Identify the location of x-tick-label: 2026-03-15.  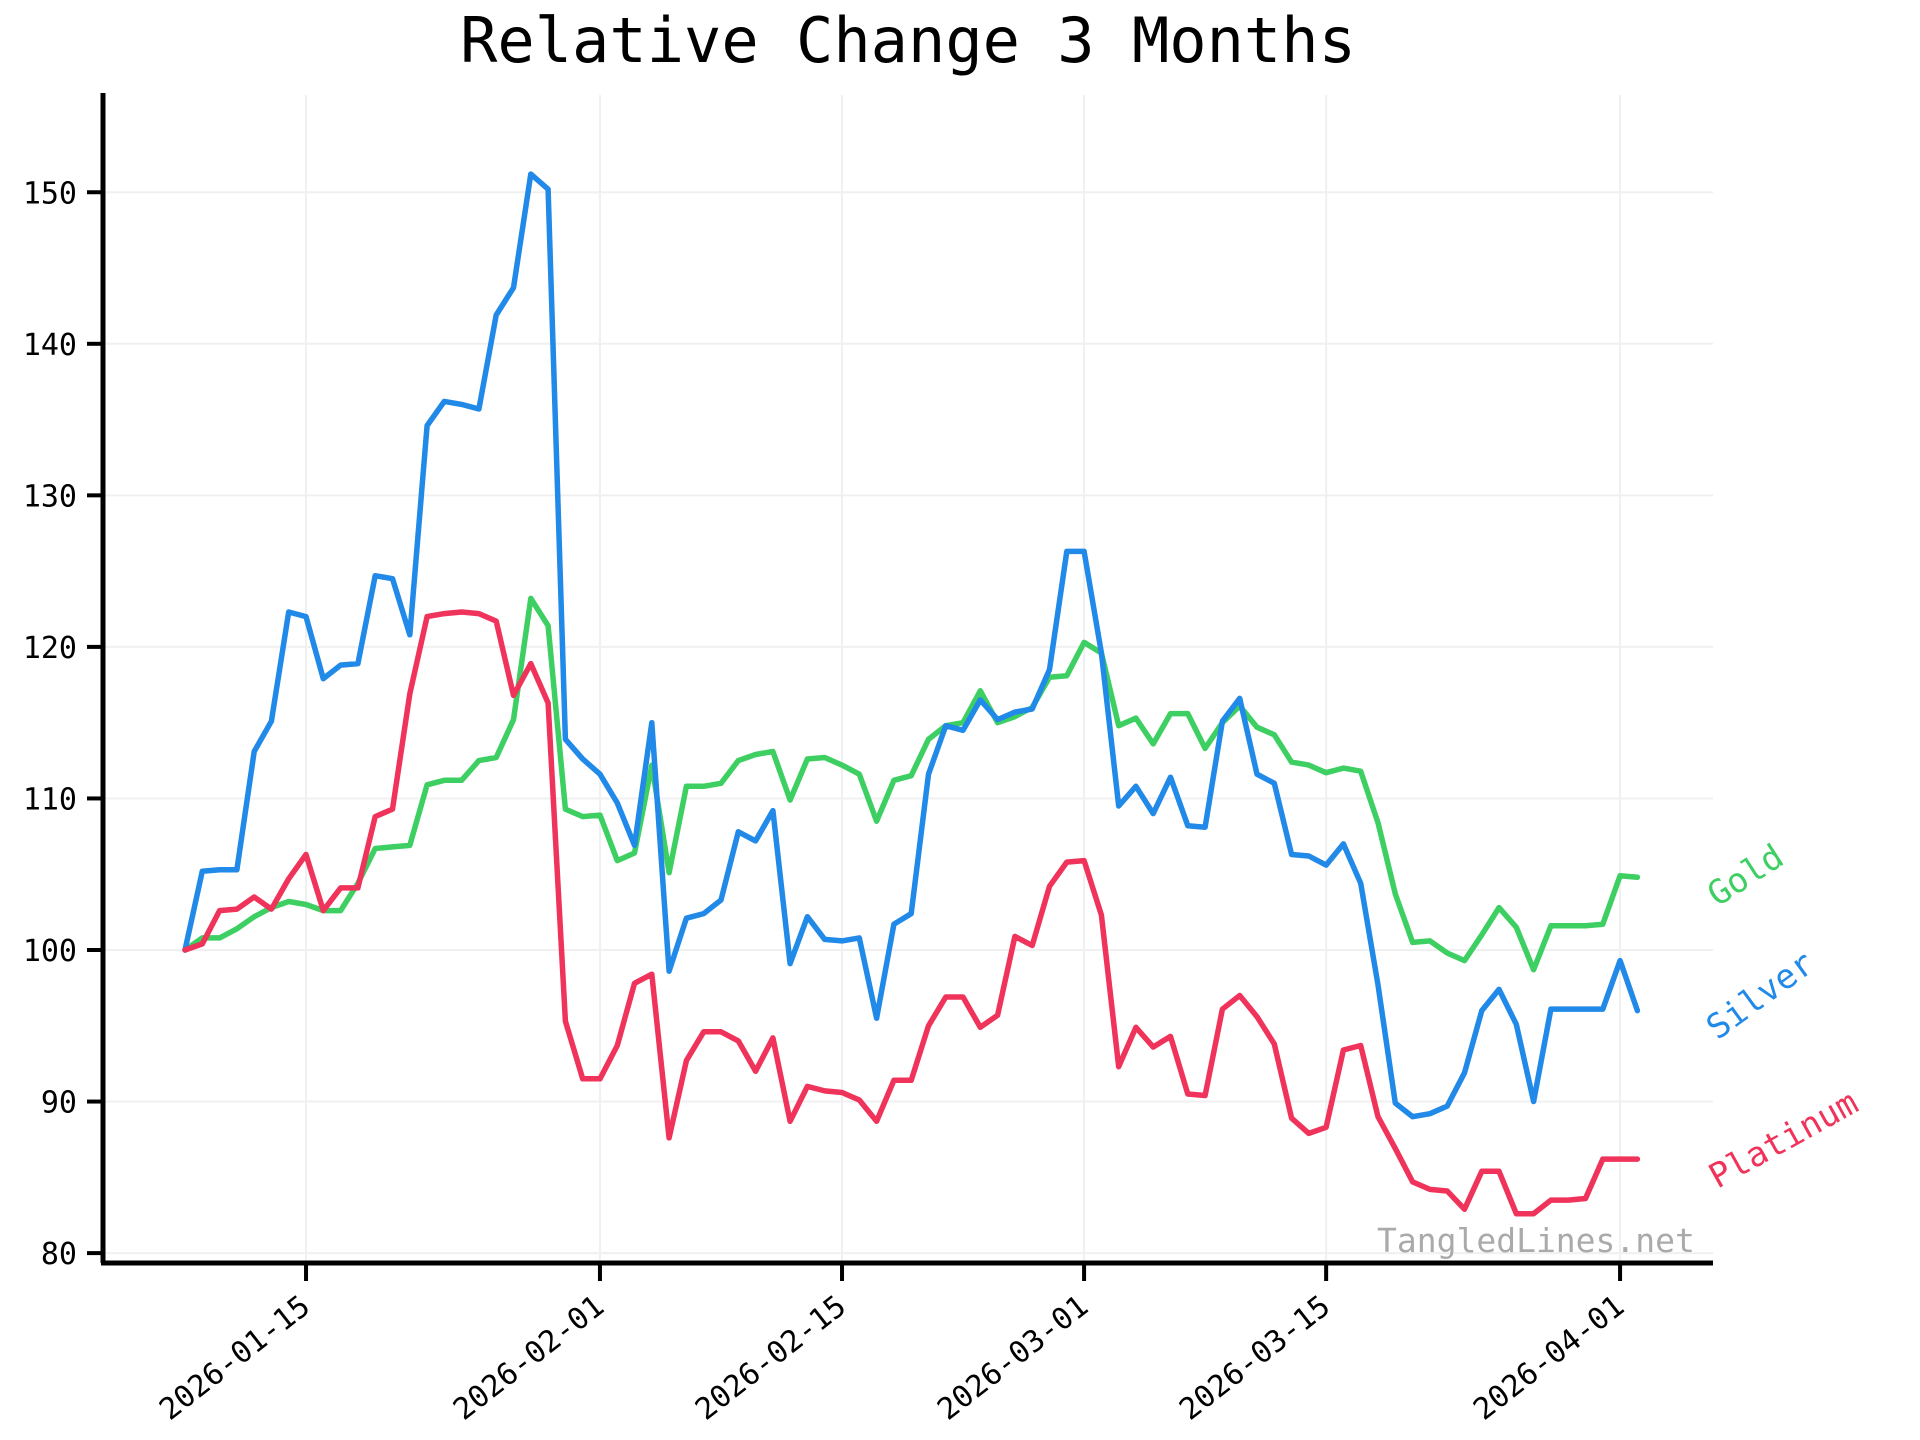
(1255, 1358).